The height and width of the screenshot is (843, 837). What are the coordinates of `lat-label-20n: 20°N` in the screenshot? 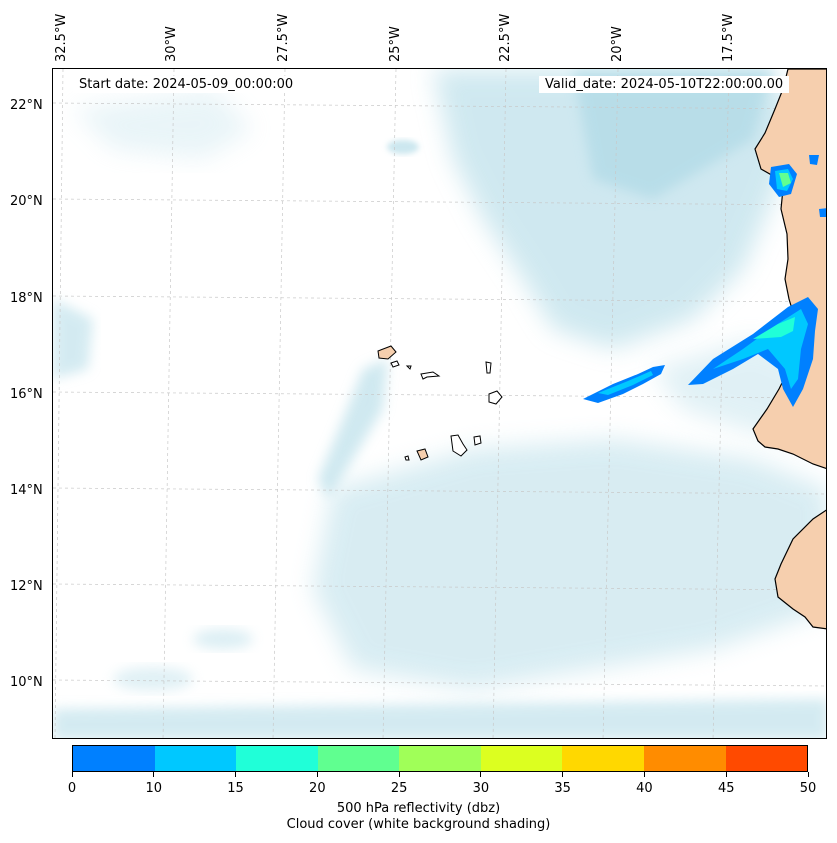 It's located at (26, 201).